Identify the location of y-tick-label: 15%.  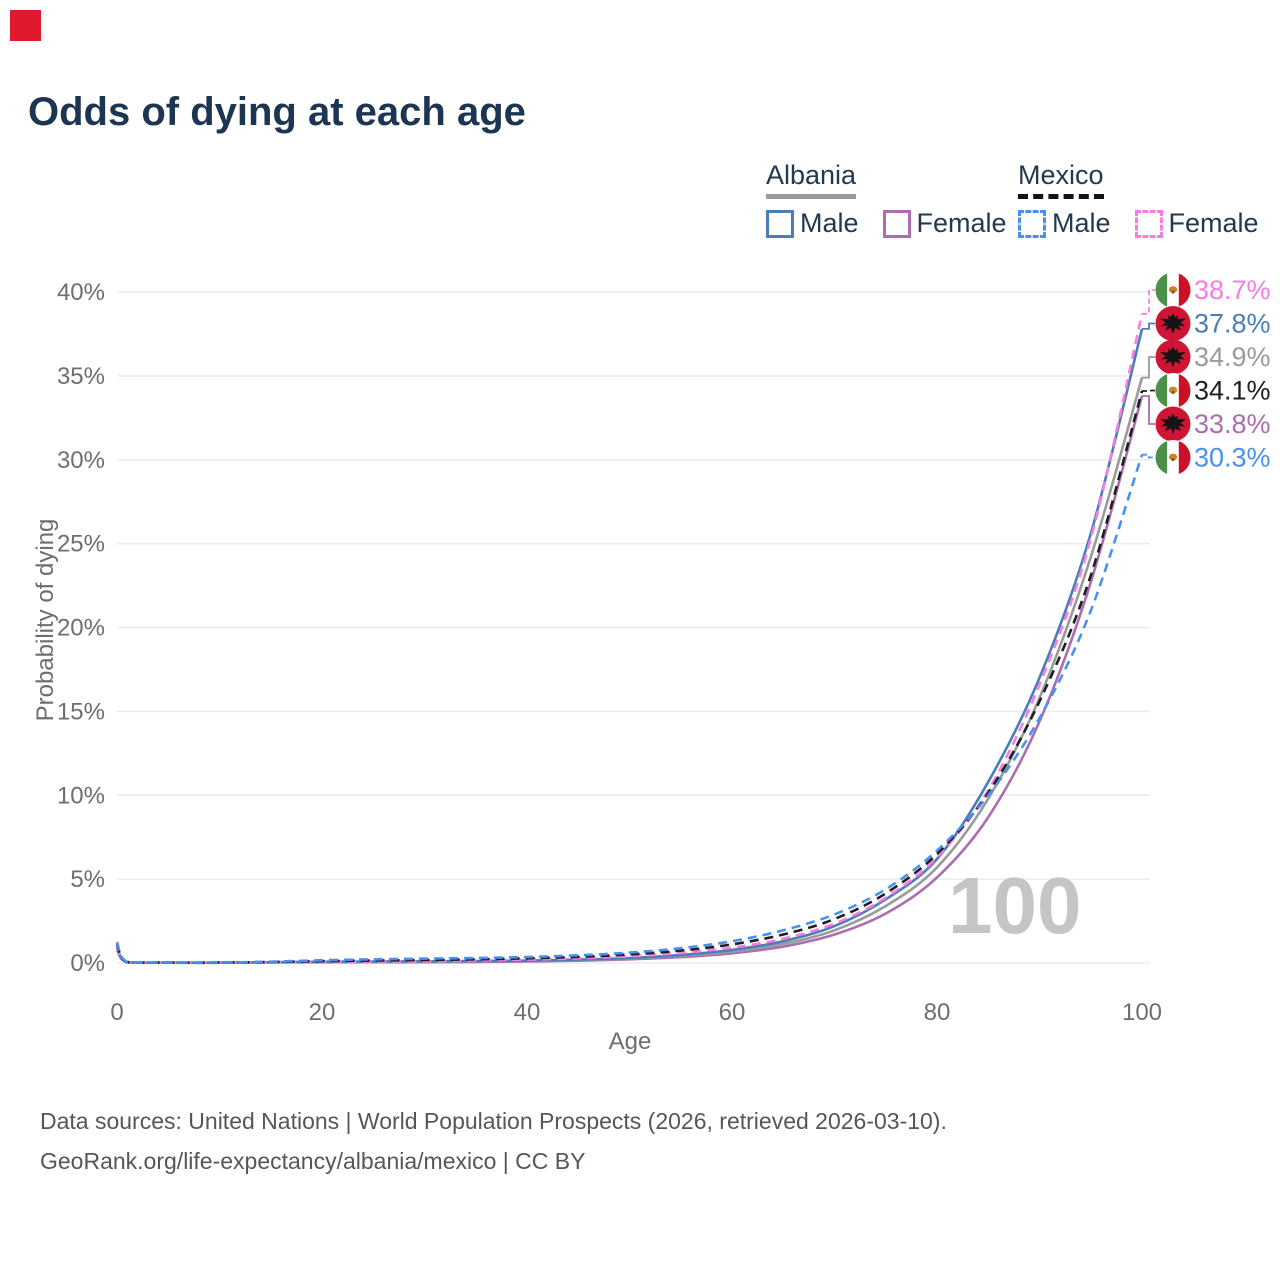
(81, 711).